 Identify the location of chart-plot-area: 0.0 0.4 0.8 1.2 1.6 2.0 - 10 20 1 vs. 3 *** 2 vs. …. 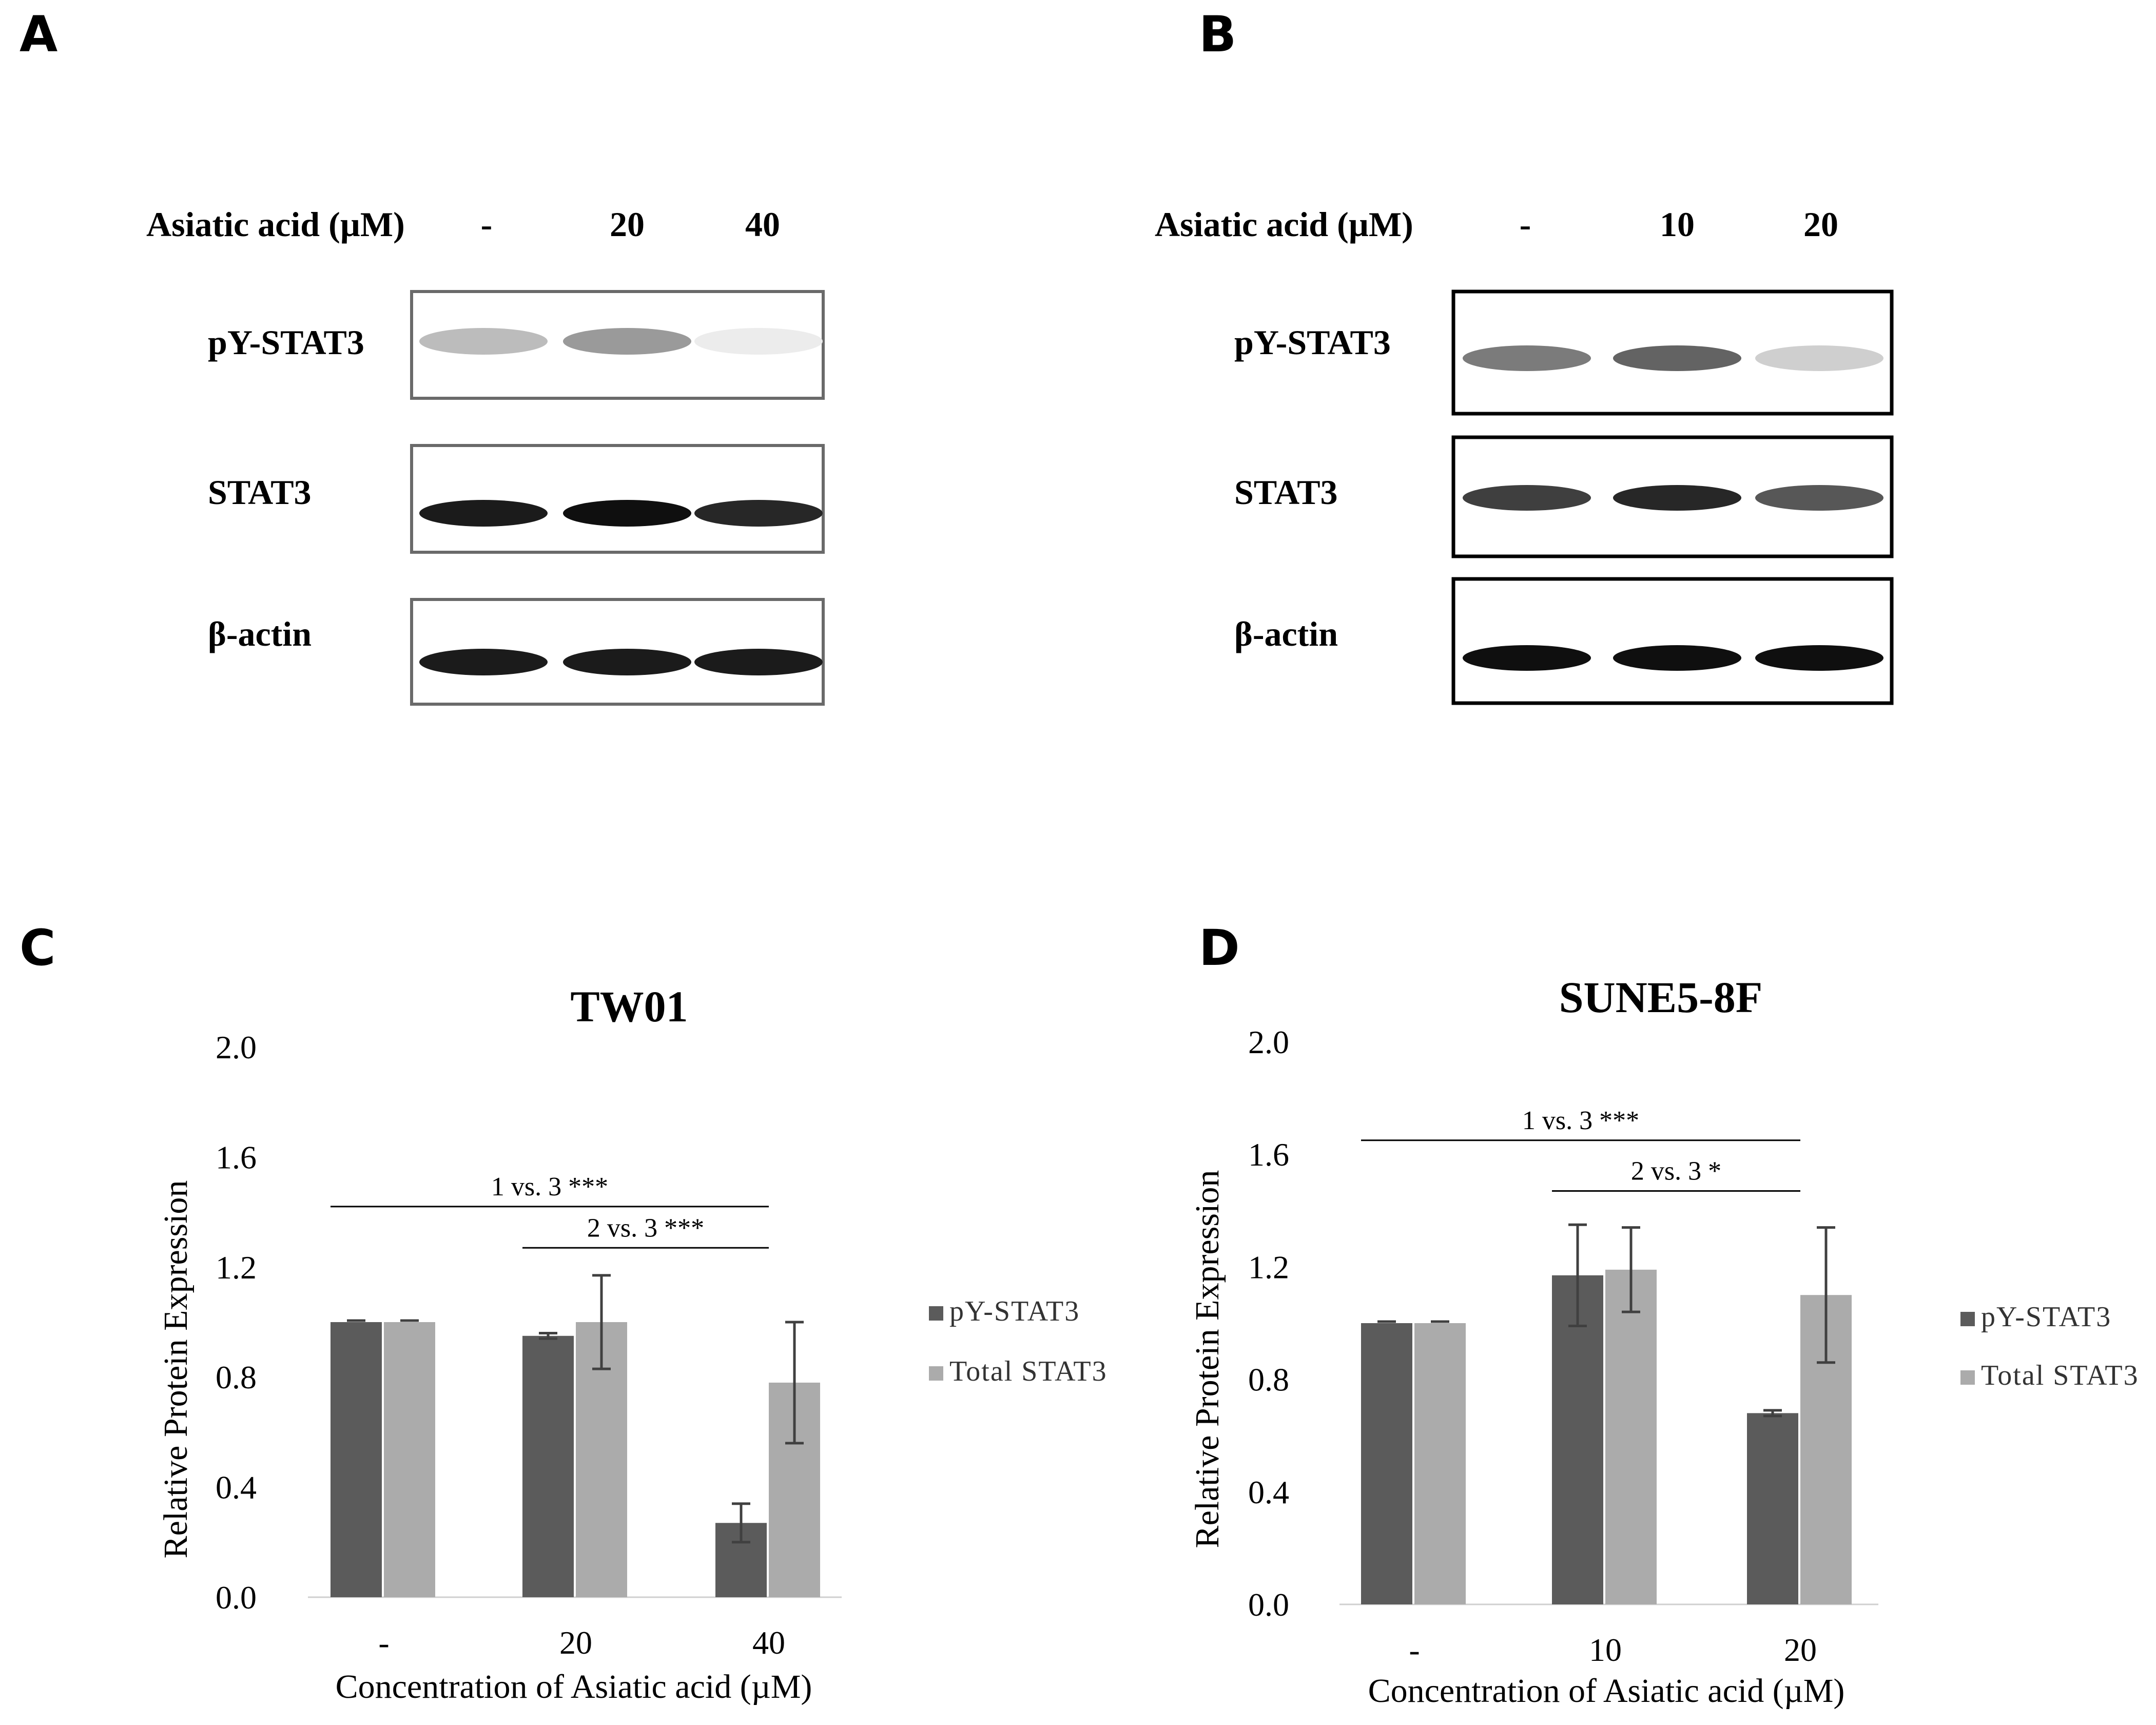
(1563, 1346).